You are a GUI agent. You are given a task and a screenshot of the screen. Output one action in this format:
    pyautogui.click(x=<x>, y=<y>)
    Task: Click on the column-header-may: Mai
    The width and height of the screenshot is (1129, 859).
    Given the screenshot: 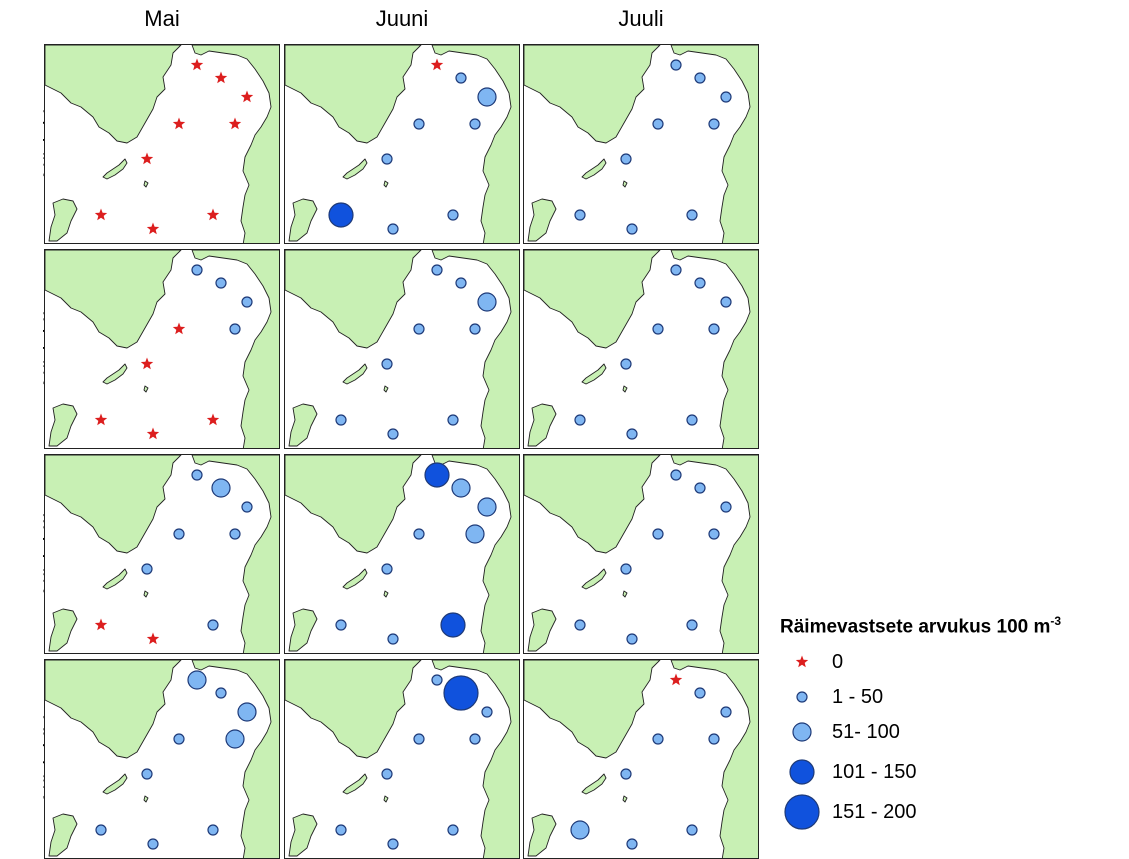 What is the action you would take?
    pyautogui.click(x=162, y=18)
    